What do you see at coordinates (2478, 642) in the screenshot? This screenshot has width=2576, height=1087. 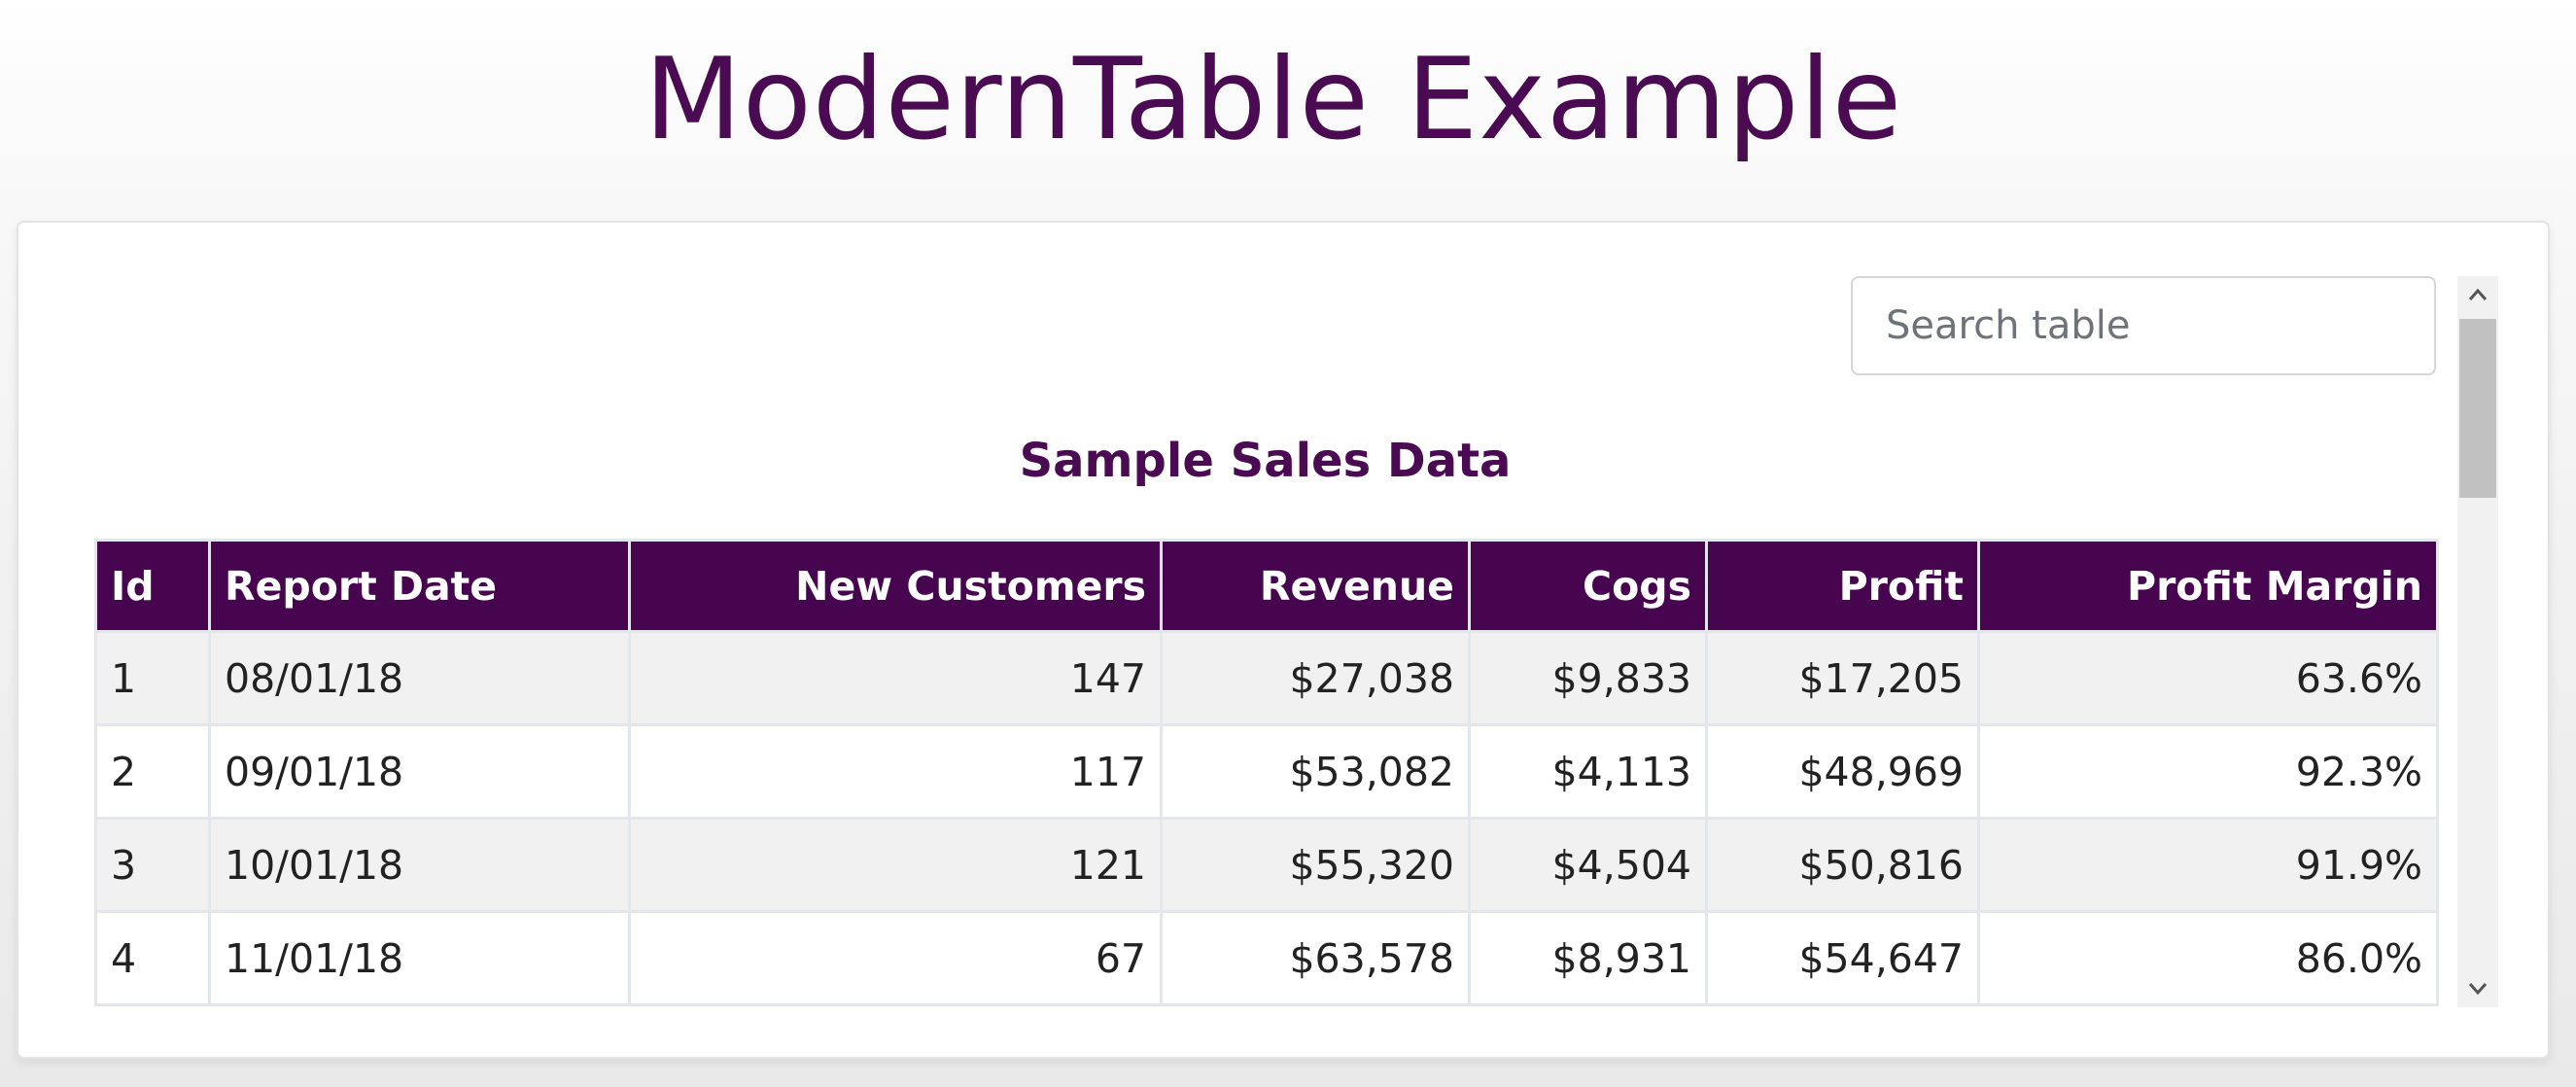 I see `vertical-scrollbar` at bounding box center [2478, 642].